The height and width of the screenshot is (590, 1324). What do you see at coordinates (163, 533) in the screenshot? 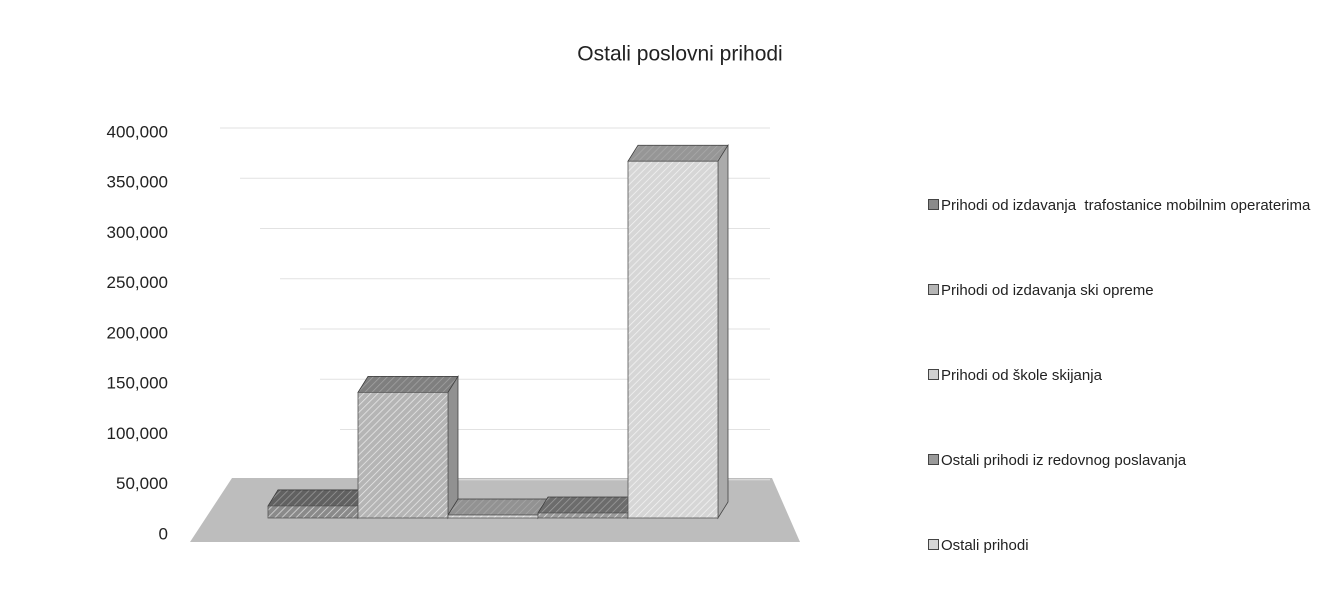
I see `y-tick-label: 0` at bounding box center [163, 533].